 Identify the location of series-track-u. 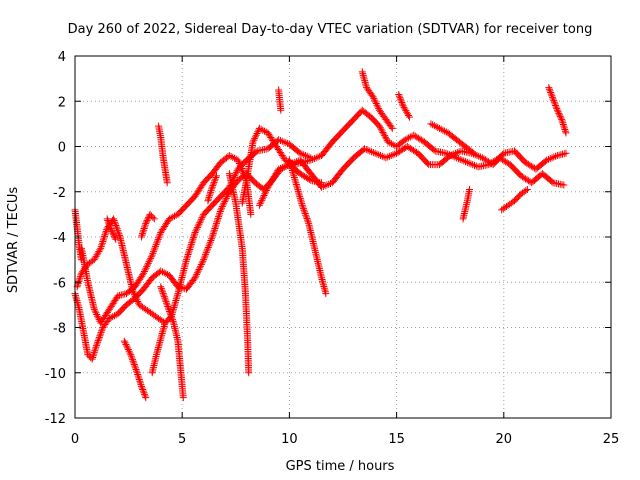
(212, 188).